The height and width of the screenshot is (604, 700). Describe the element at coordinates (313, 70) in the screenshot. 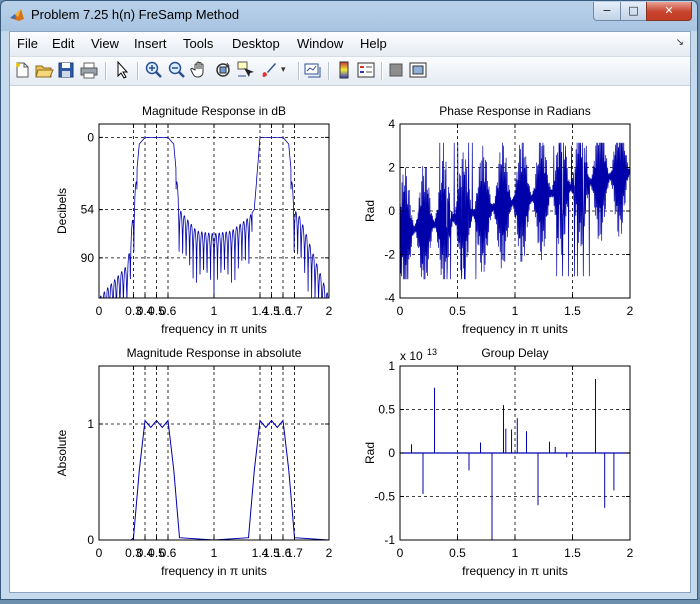

I see `link-plot-icon` at that location.